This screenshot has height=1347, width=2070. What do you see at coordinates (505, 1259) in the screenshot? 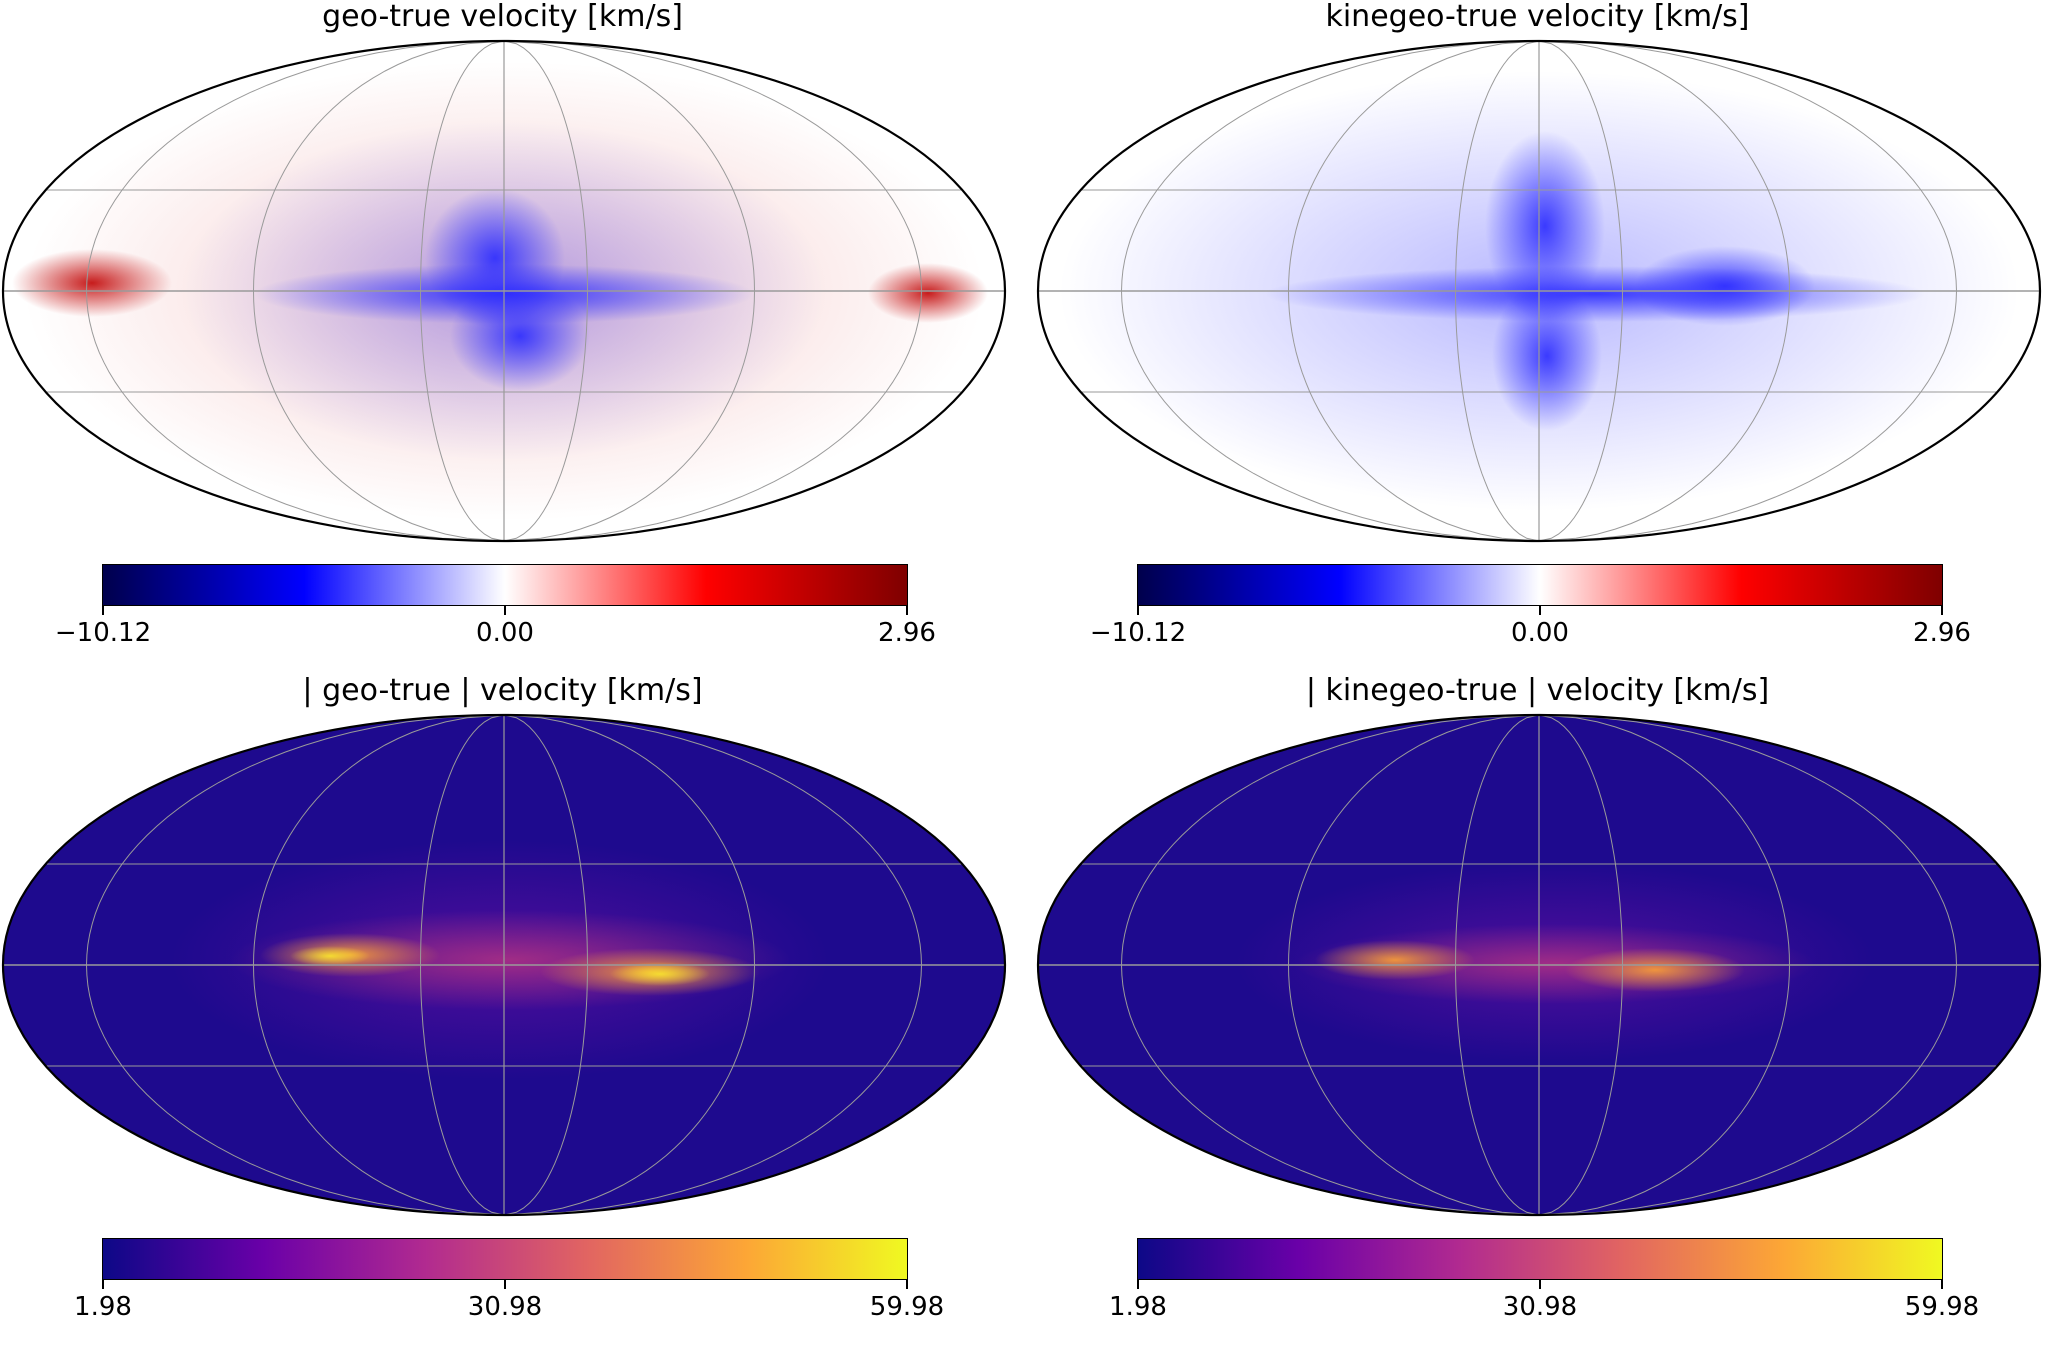
I see `colorbar-abs-geo-true` at bounding box center [505, 1259].